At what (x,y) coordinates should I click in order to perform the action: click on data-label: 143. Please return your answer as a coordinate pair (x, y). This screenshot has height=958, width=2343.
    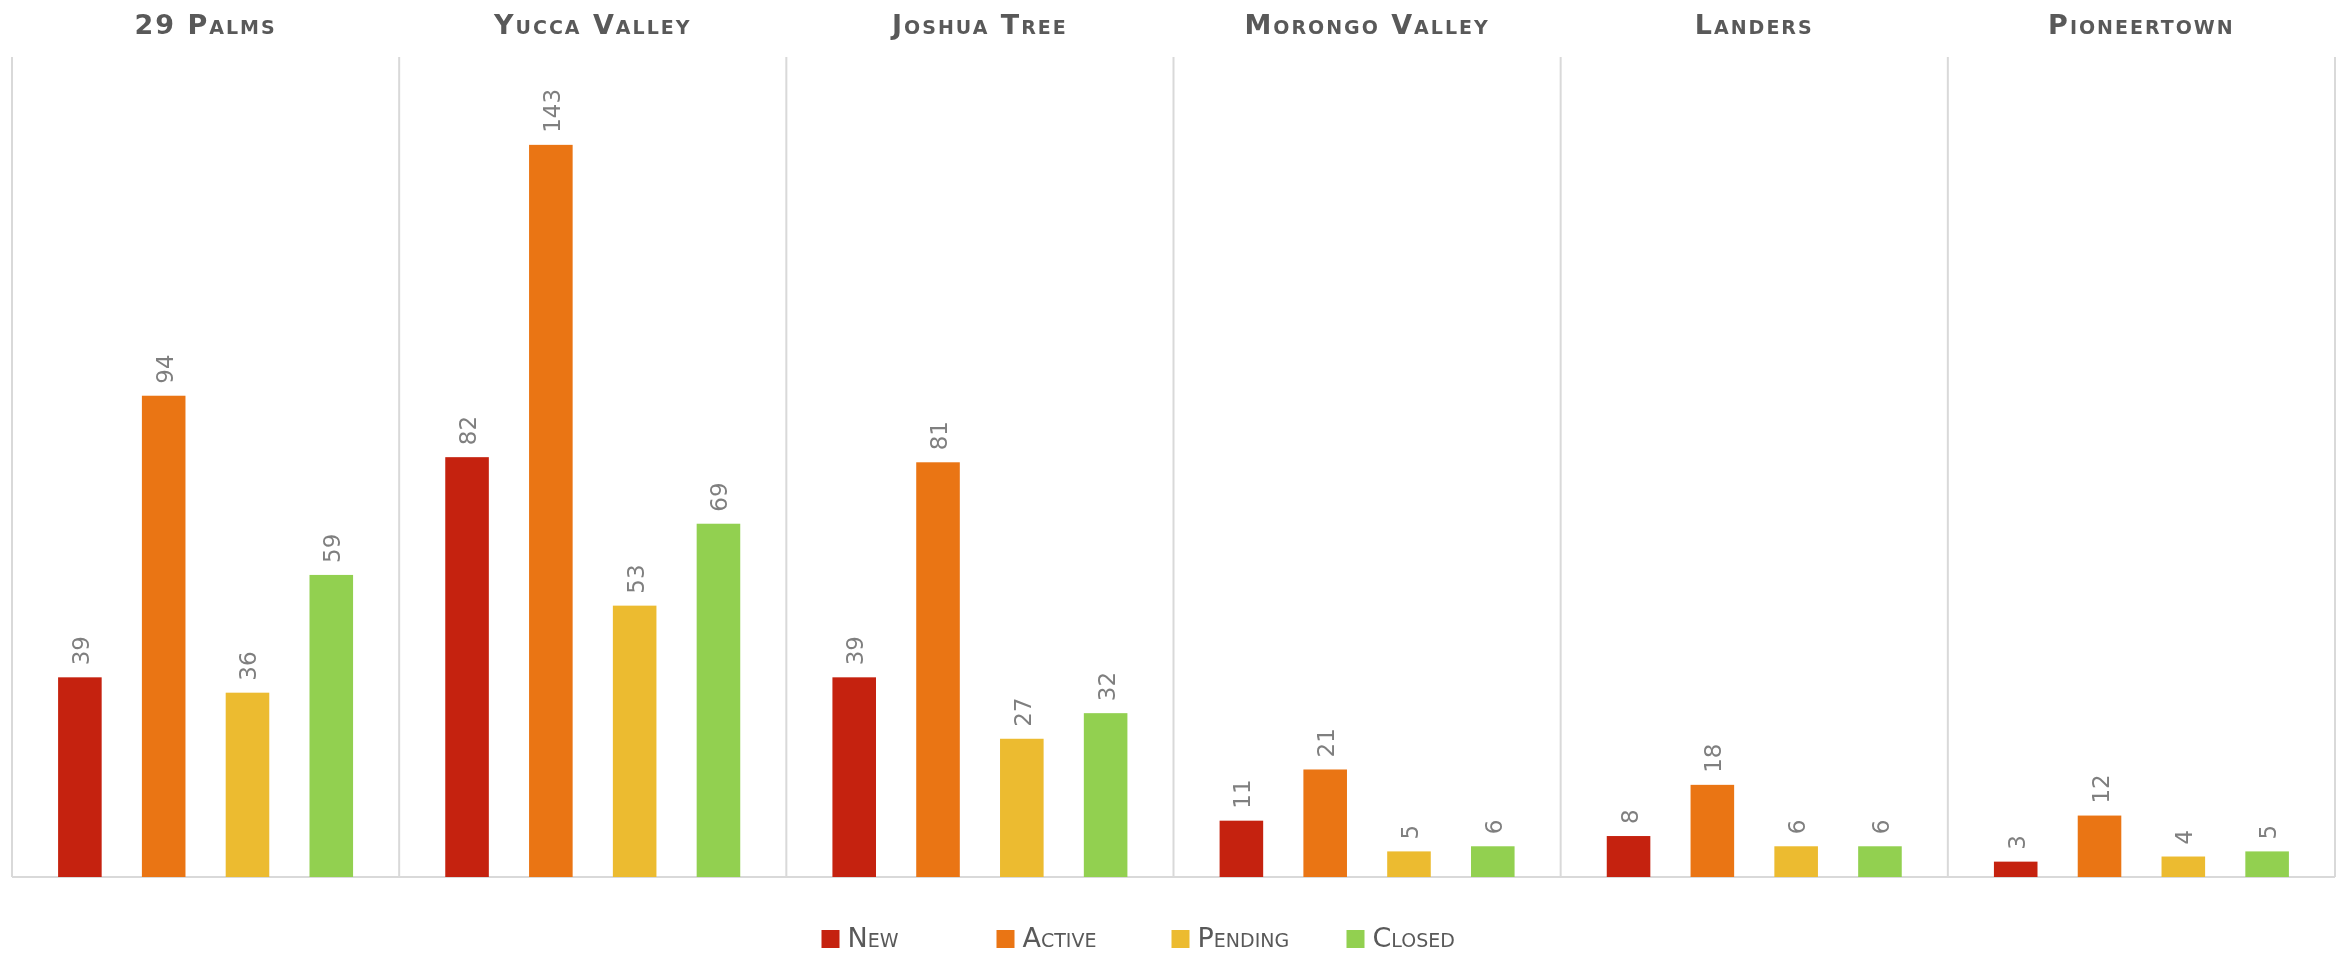
    Looking at the image, I should click on (551, 110).